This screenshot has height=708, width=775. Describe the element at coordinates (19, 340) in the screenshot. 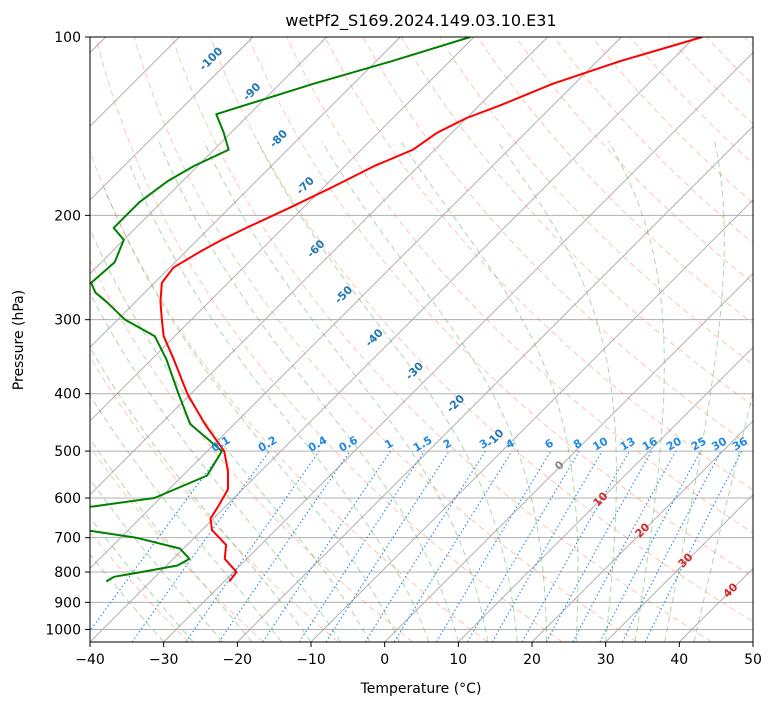

I see `y-axis-label: Pressure (hPa)` at that location.